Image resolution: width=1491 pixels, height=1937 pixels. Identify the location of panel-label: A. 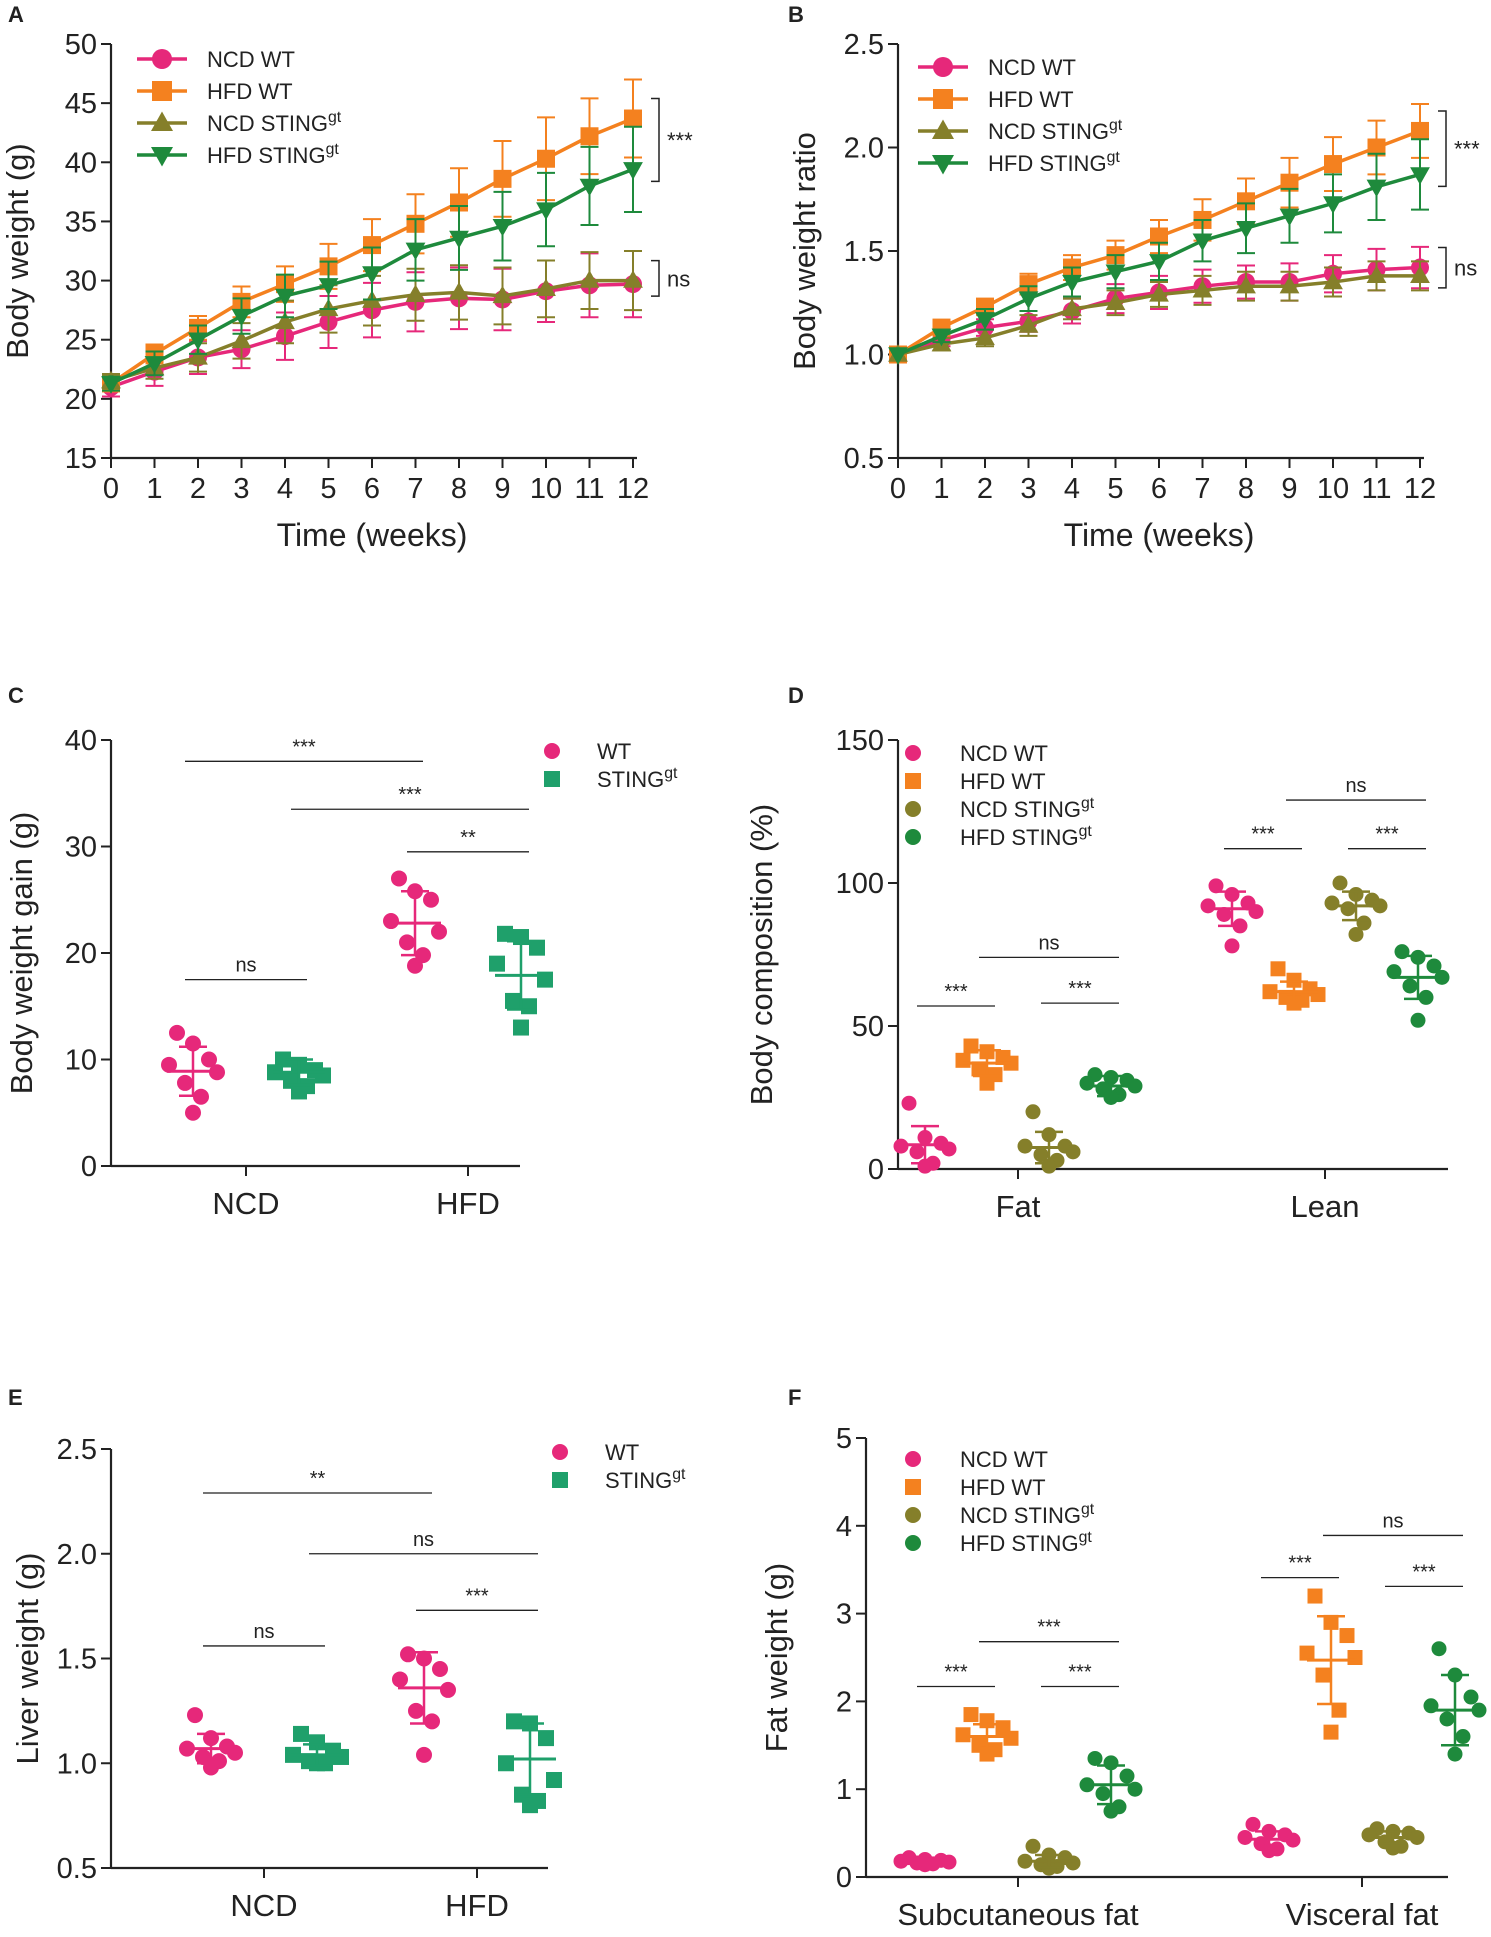
(16, 14).